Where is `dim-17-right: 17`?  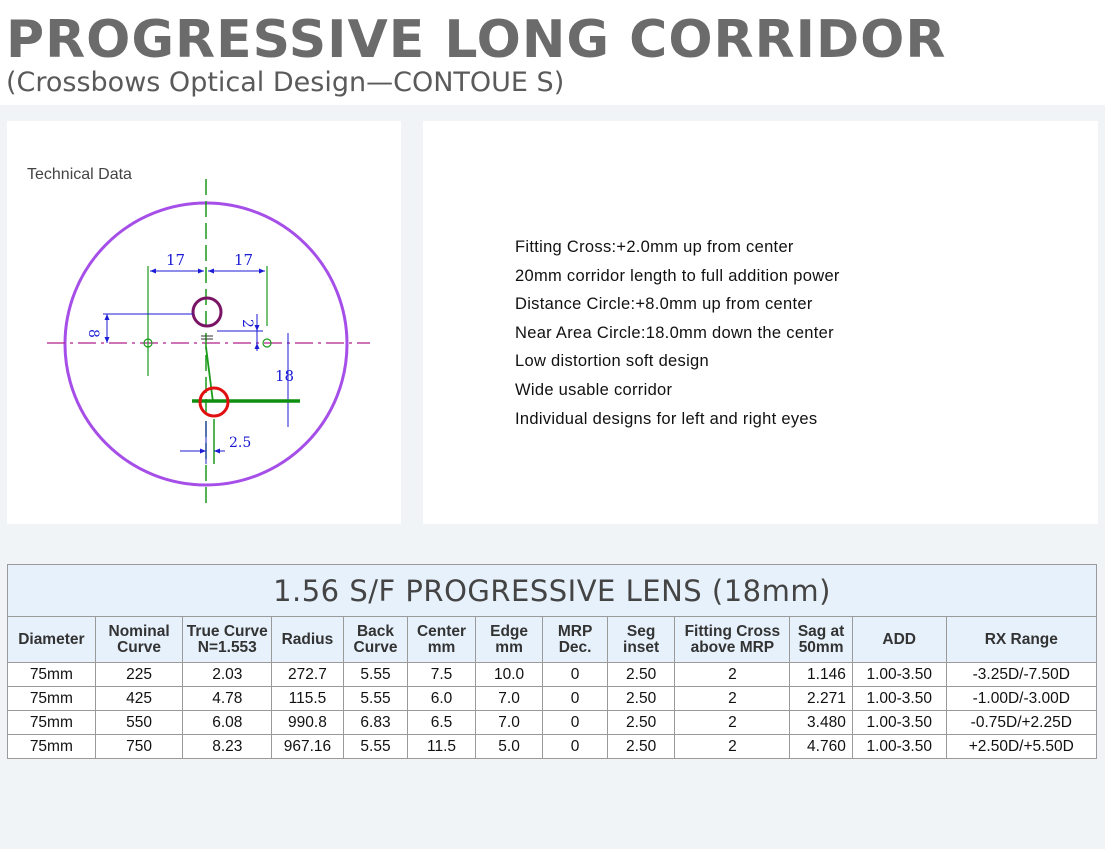 dim-17-right: 17 is located at coordinates (243, 260).